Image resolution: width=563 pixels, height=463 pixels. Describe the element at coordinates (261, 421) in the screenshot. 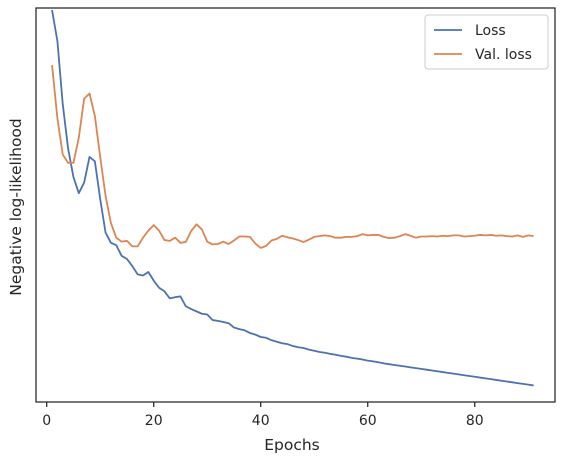

I see `x-tick-label: 40` at that location.